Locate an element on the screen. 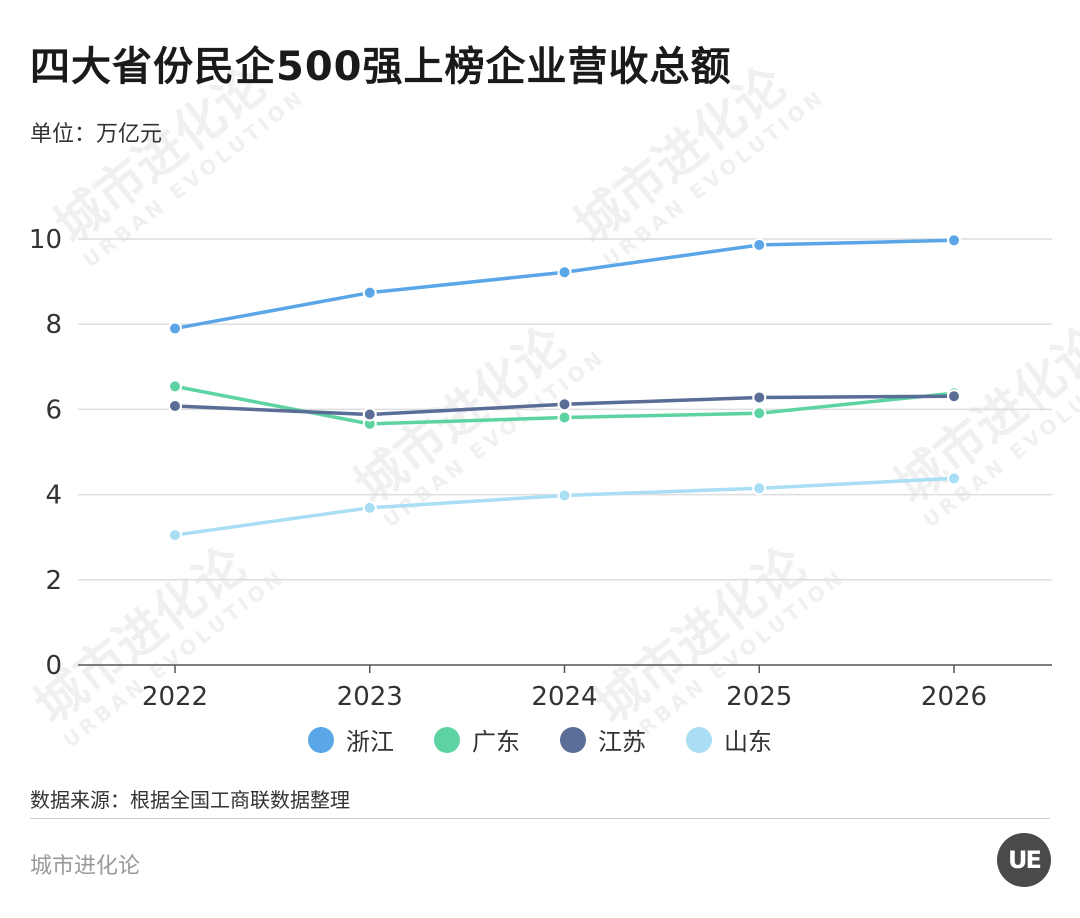 This screenshot has width=1080, height=918. legend-item: 广东 is located at coordinates (477, 739).